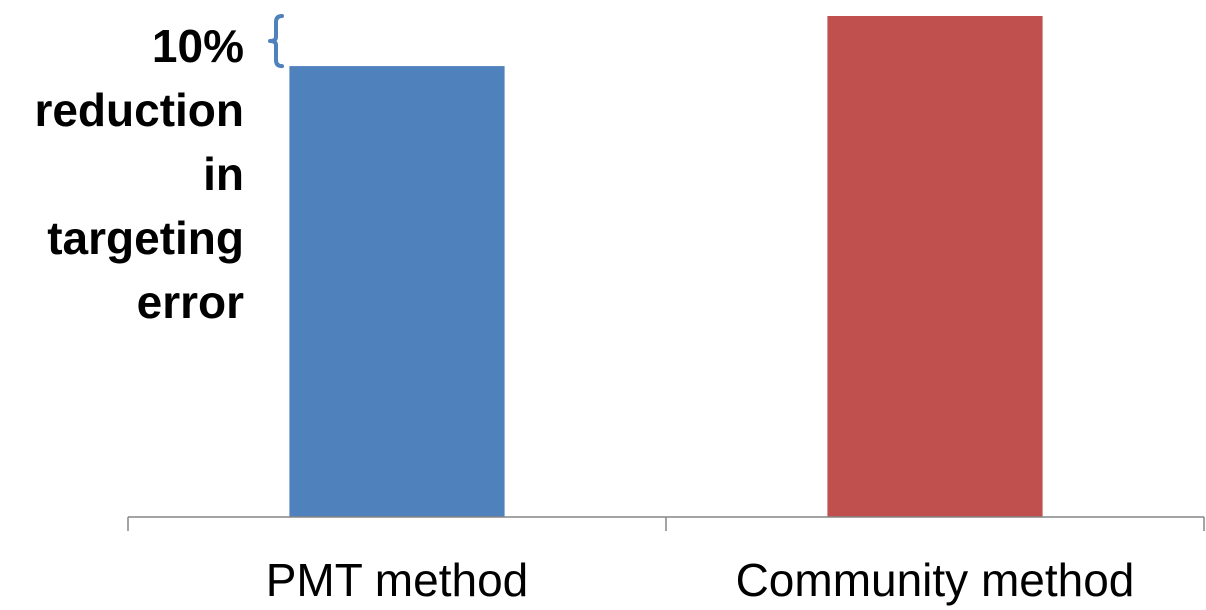 The width and height of the screenshot is (1206, 610). What do you see at coordinates (700, 580) in the screenshot?
I see `x-tick-labels: PMT method Community method` at bounding box center [700, 580].